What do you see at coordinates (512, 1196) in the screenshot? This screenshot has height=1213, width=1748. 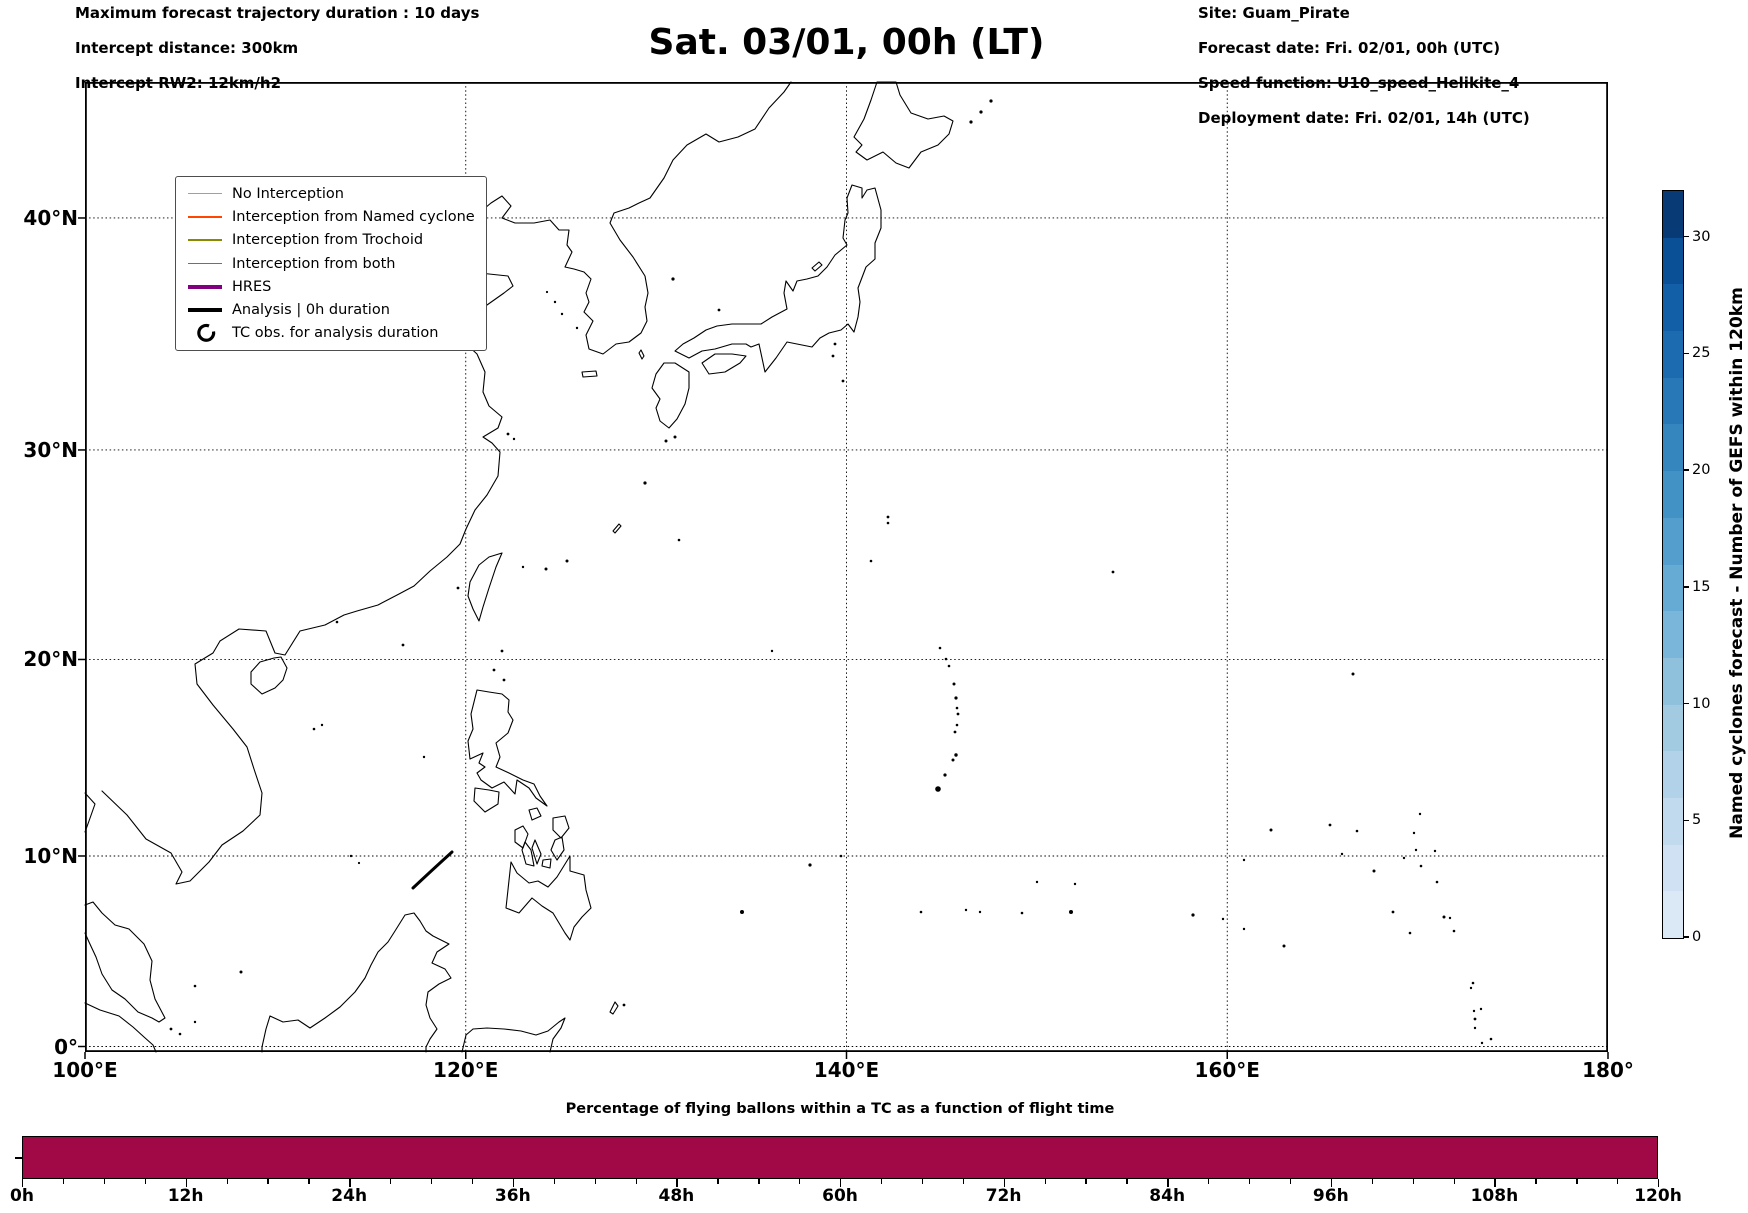 I see `x-tick-label: 36h` at bounding box center [512, 1196].